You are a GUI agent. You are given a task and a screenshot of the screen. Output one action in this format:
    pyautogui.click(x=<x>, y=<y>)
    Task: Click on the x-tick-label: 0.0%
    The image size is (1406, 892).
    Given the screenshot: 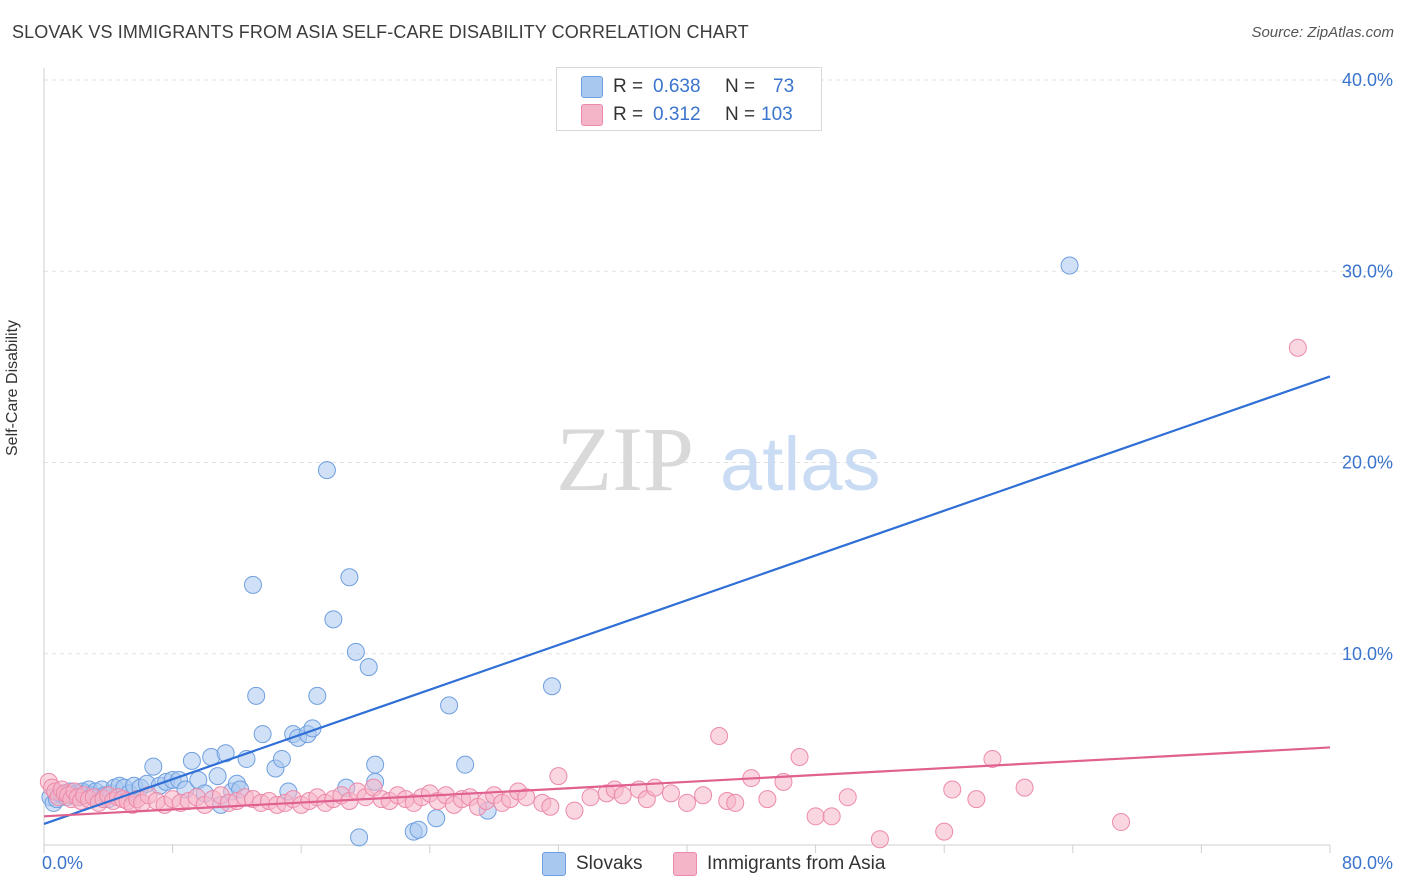 What is the action you would take?
    pyautogui.click(x=62, y=863)
    